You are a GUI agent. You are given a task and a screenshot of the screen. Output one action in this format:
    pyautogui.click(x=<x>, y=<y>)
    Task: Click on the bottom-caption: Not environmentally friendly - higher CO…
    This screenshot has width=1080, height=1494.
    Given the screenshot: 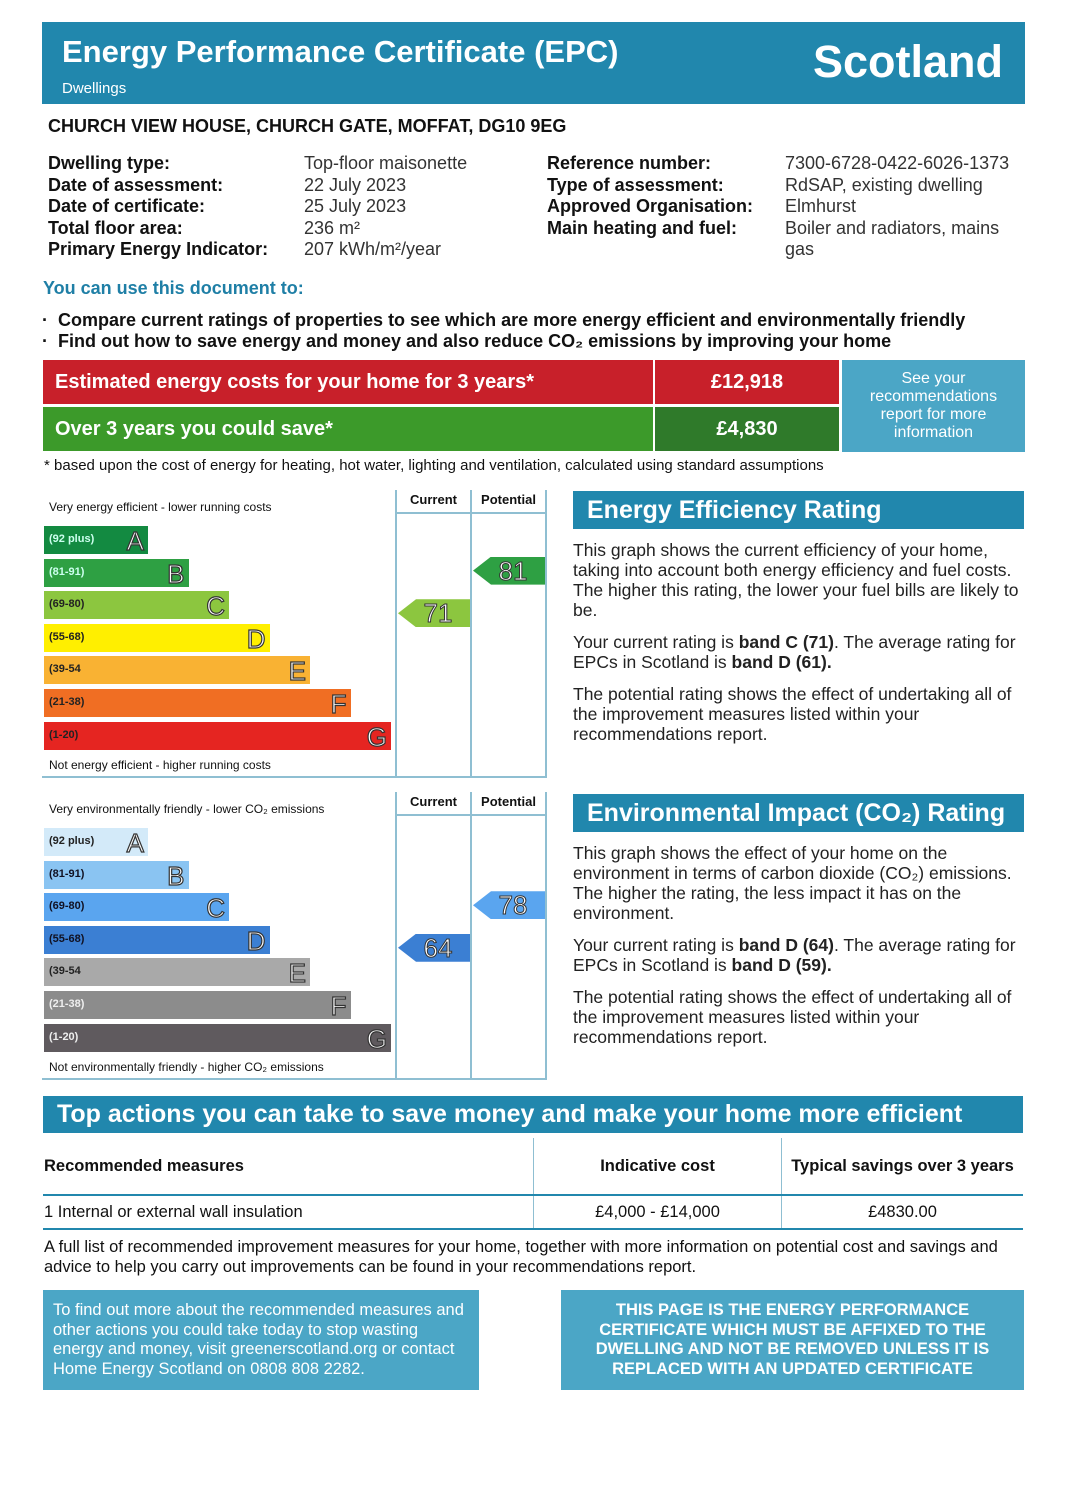 What is the action you would take?
    pyautogui.click(x=186, y=1067)
    